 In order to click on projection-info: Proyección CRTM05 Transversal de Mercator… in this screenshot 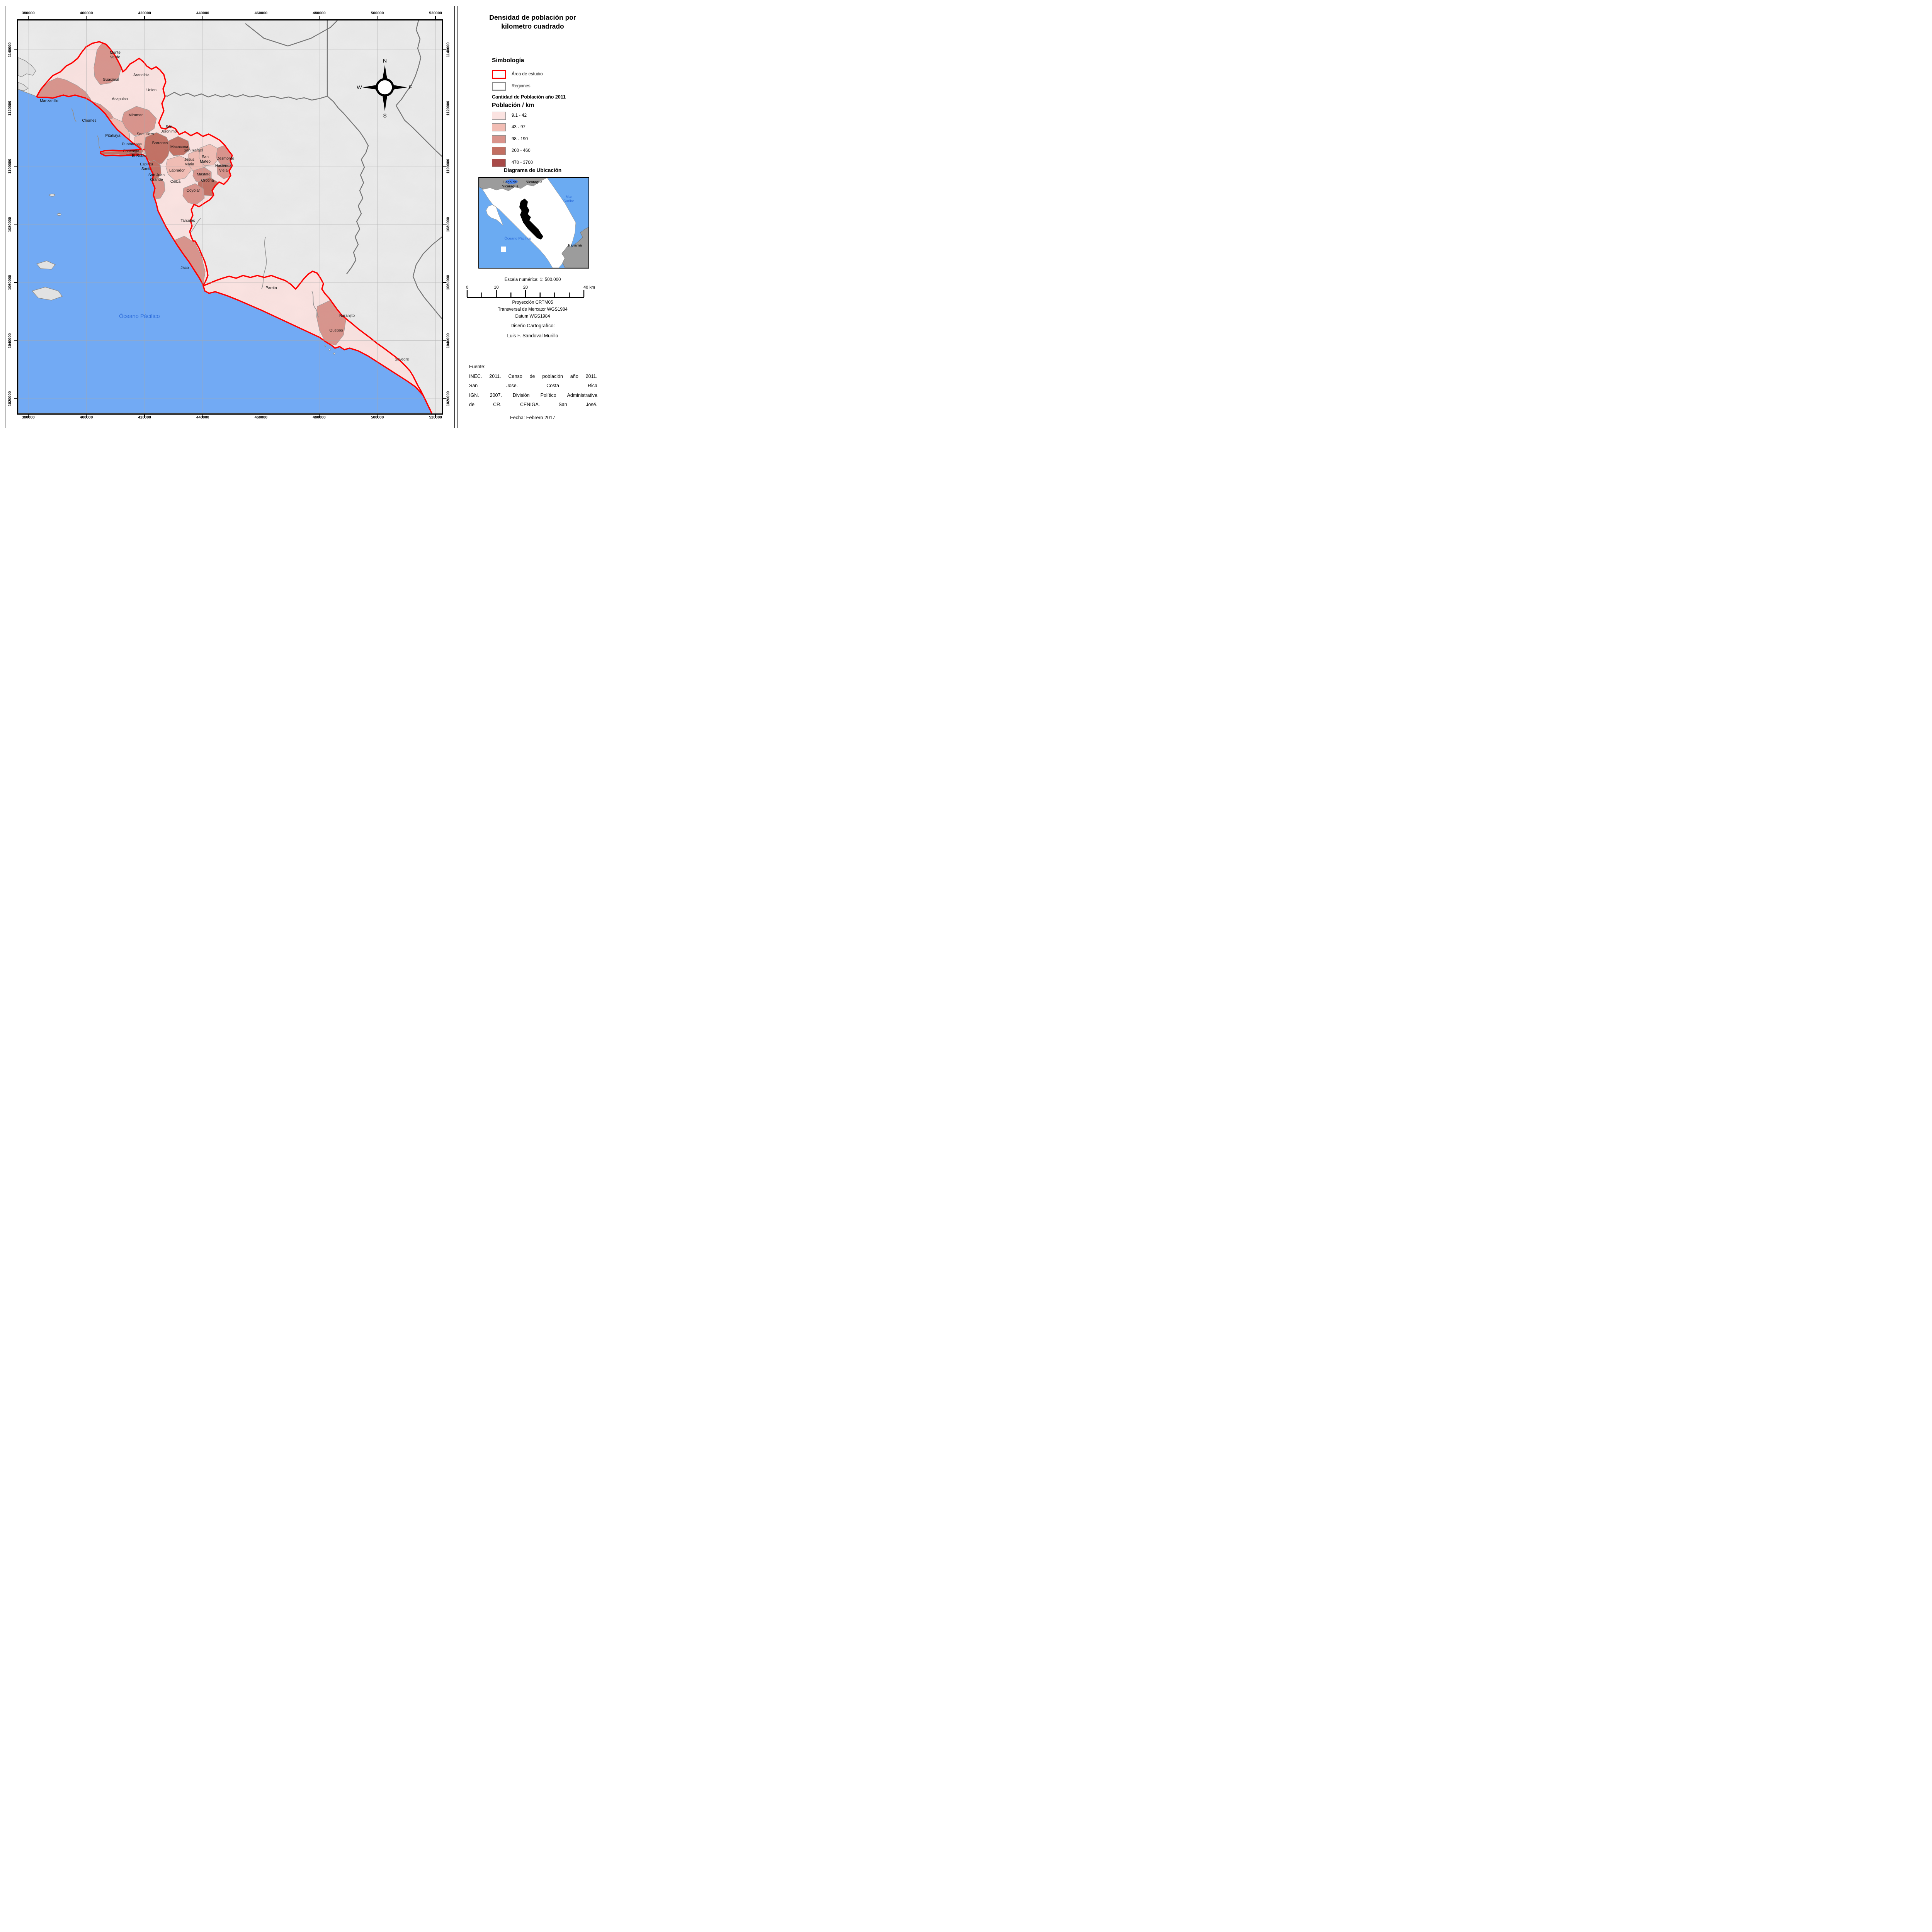, I will do `click(532, 310)`.